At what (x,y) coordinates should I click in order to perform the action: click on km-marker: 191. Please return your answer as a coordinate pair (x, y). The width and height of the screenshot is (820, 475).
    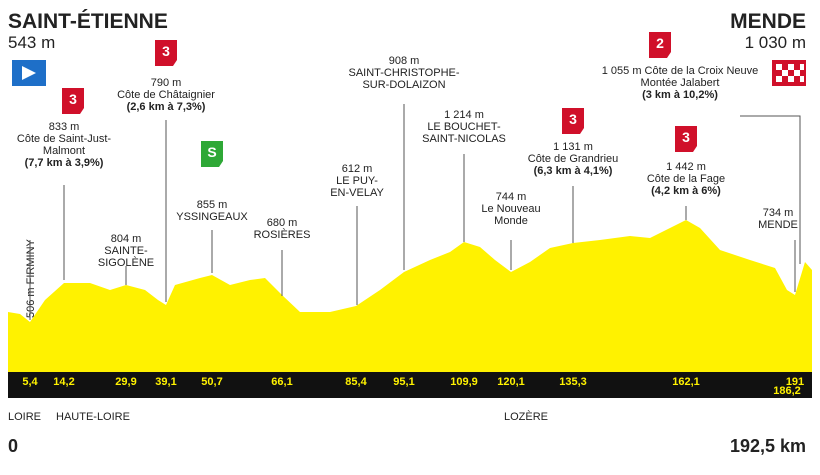
    Looking at the image, I should click on (795, 382).